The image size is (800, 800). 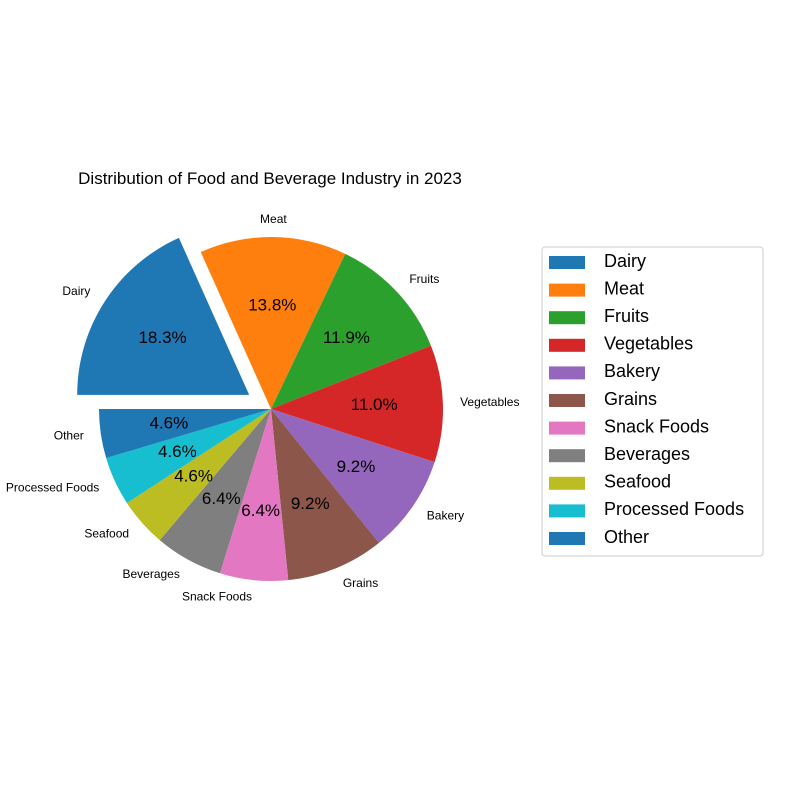 What do you see at coordinates (221, 498) in the screenshot?
I see `percent-label-beverages: 6.4%` at bounding box center [221, 498].